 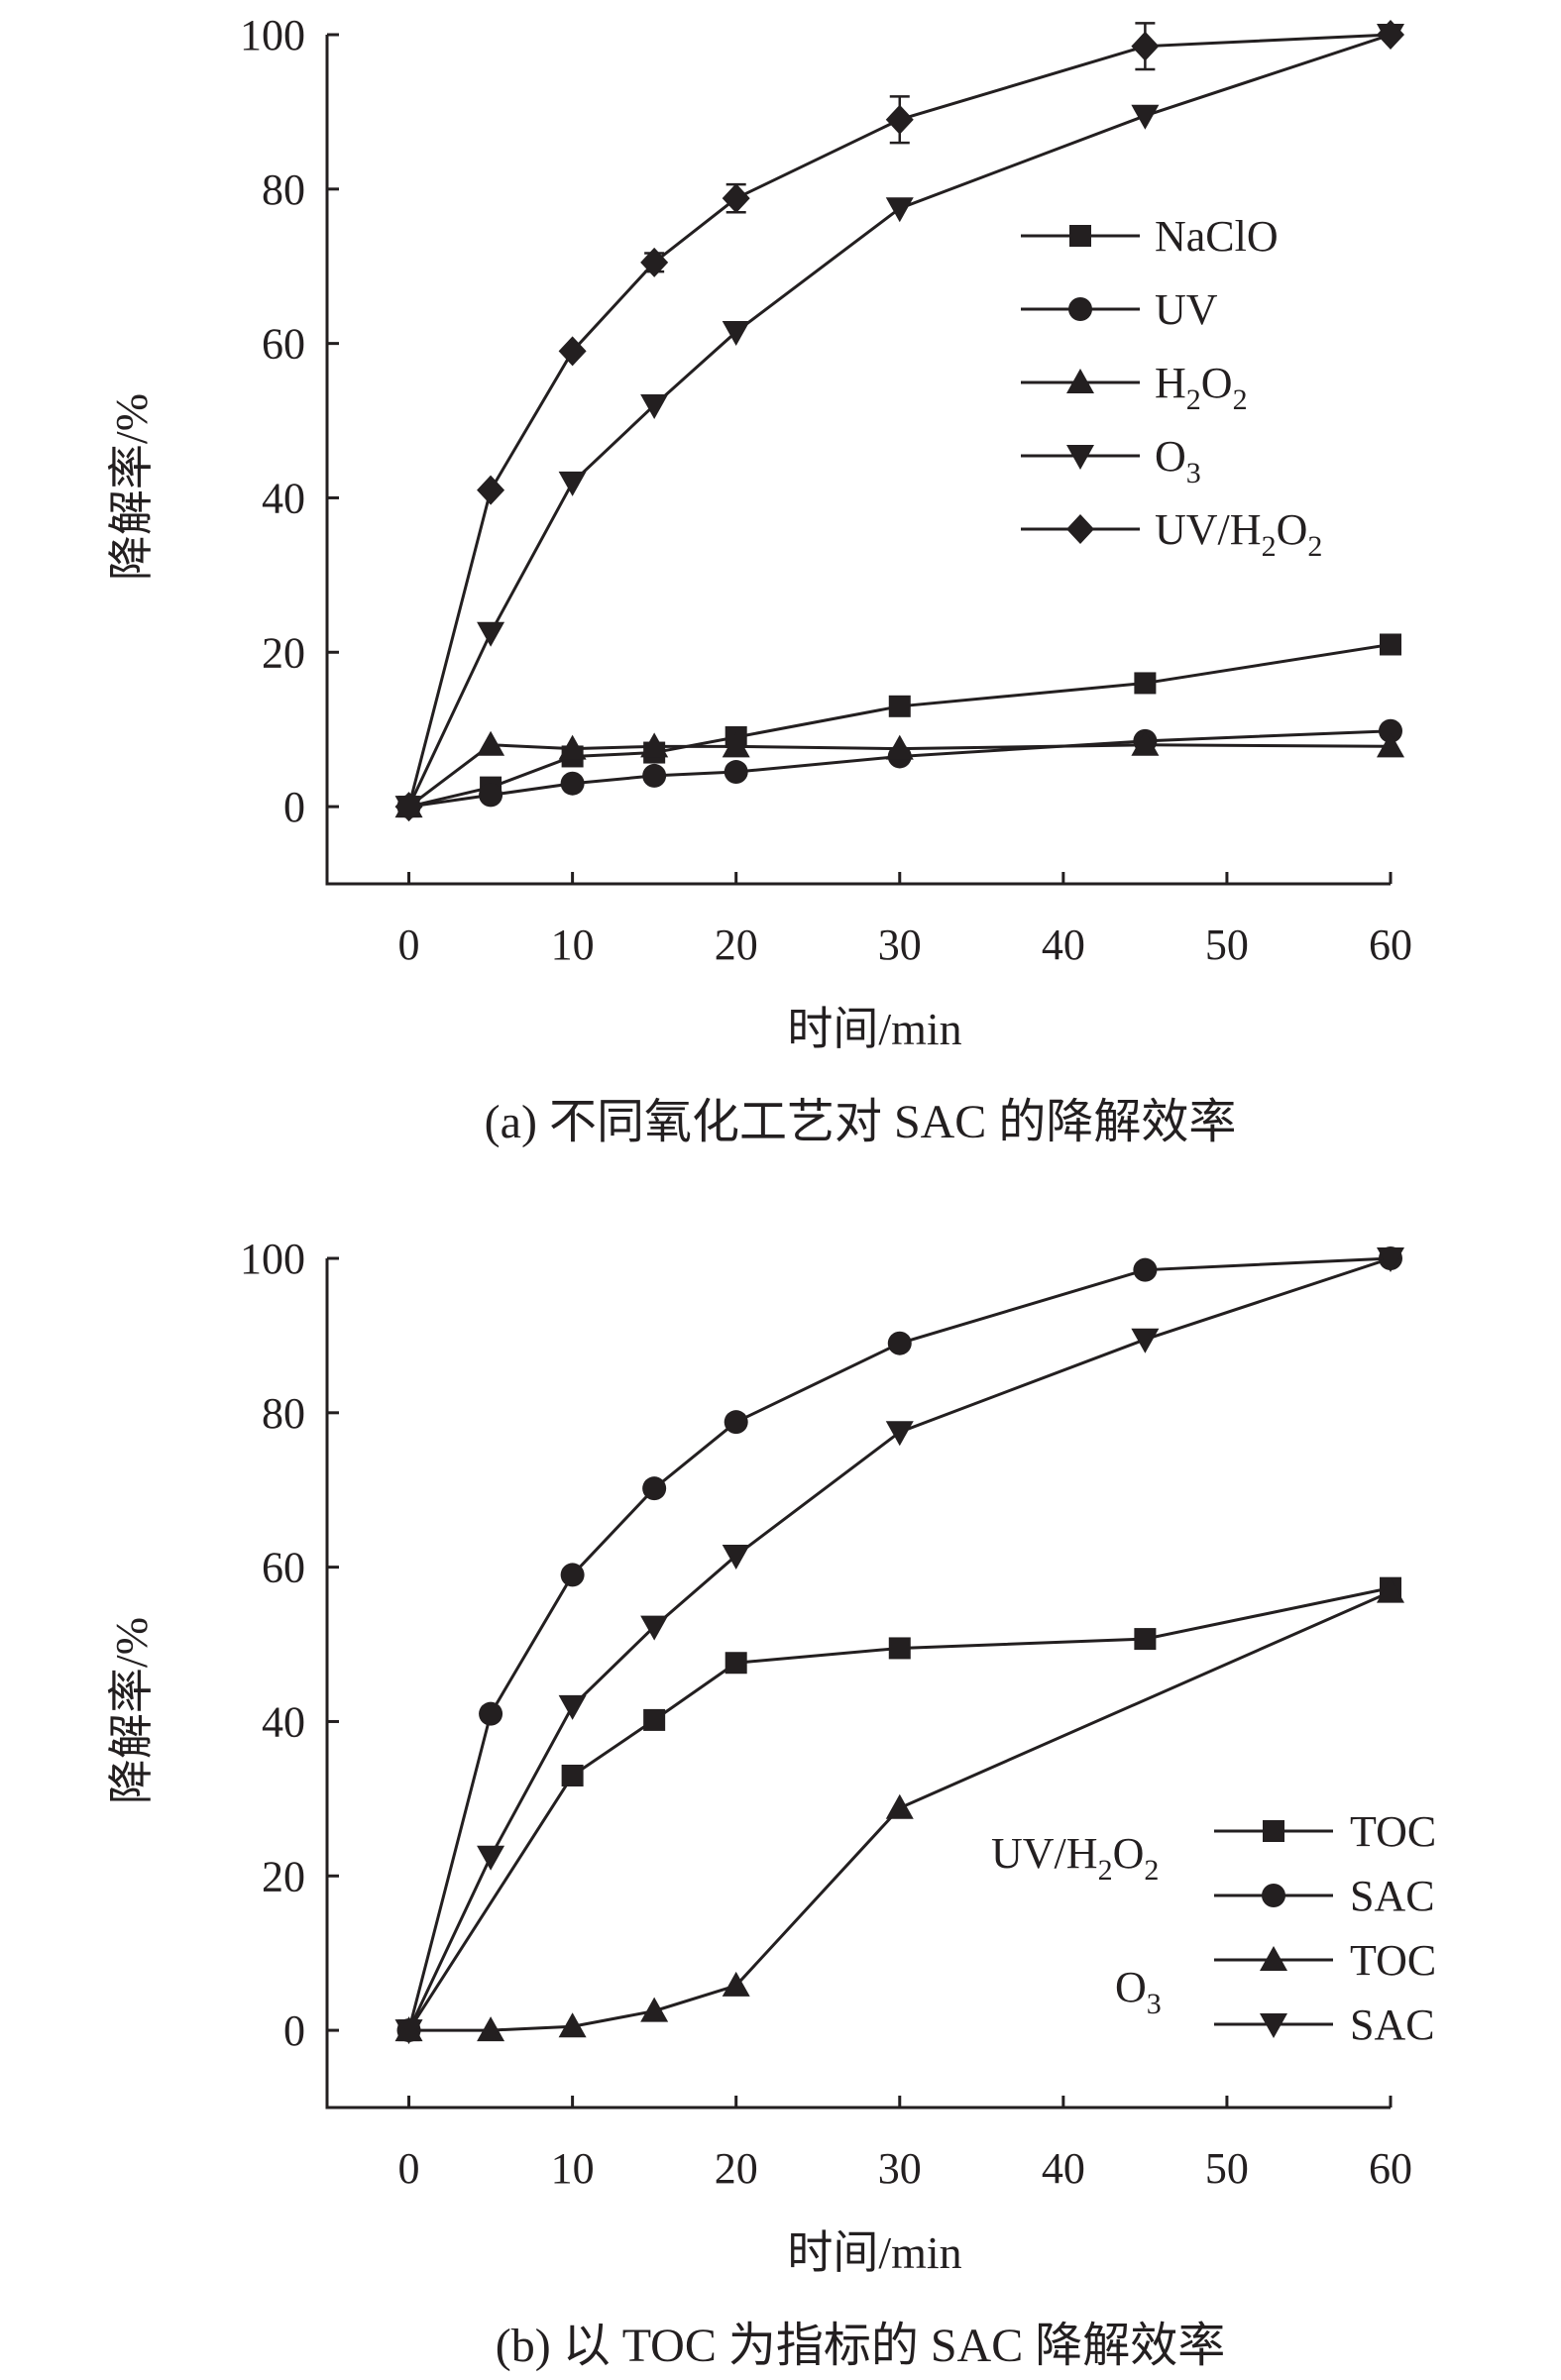 I want to click on figure-caption: (b) 以 TOC 为指标的 SAC 降解效率, so click(x=860, y=2346).